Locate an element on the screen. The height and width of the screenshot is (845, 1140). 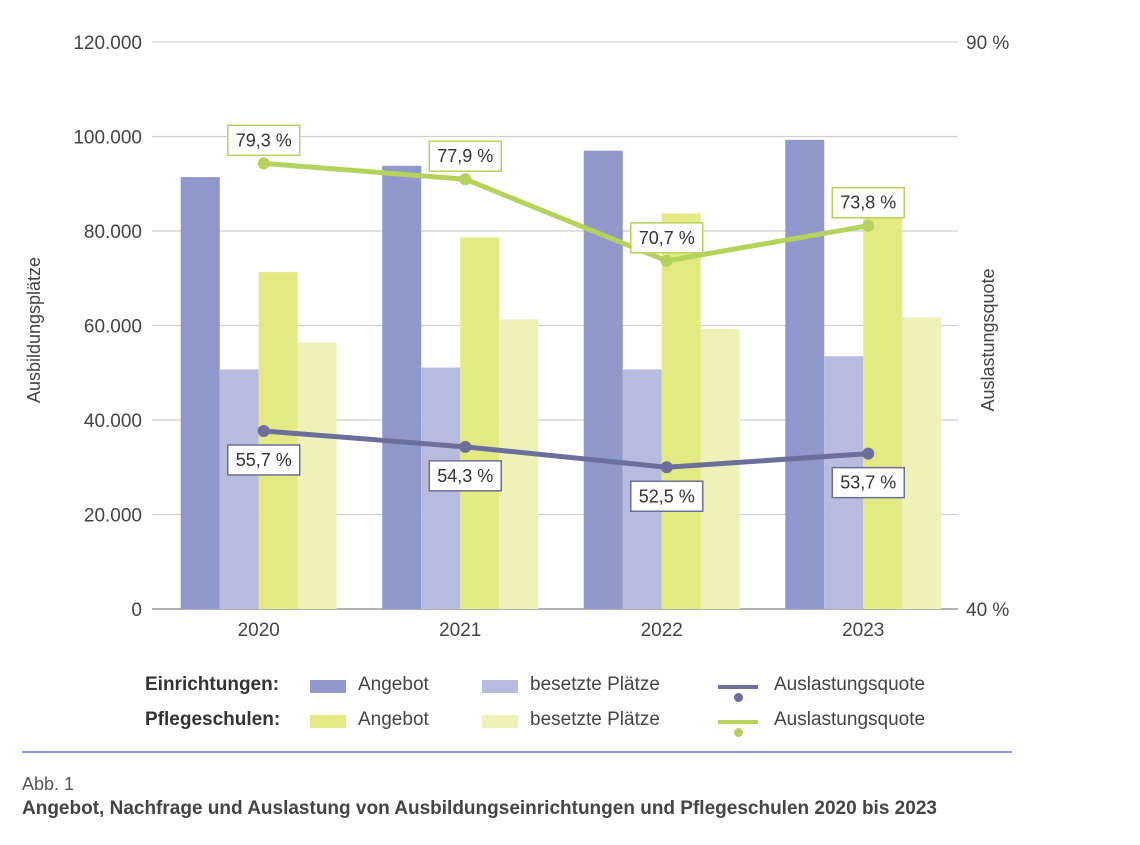
figure-number: Abb. 1 is located at coordinates (48, 784).